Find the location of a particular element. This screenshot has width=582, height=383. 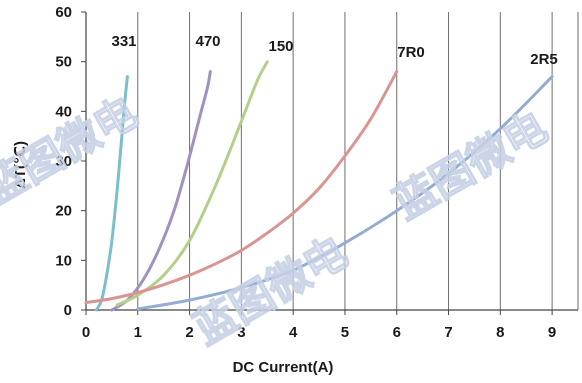

x-tick-label-3: 3 is located at coordinates (241, 332).